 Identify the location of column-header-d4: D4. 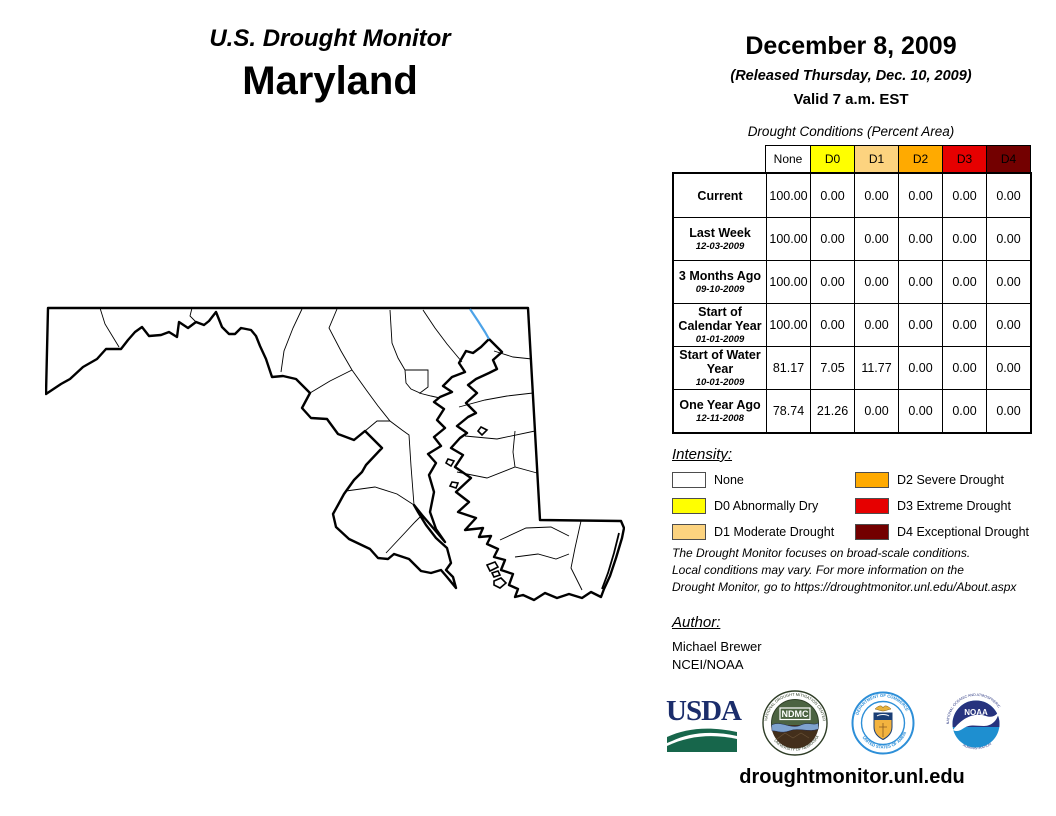
(1008, 159).